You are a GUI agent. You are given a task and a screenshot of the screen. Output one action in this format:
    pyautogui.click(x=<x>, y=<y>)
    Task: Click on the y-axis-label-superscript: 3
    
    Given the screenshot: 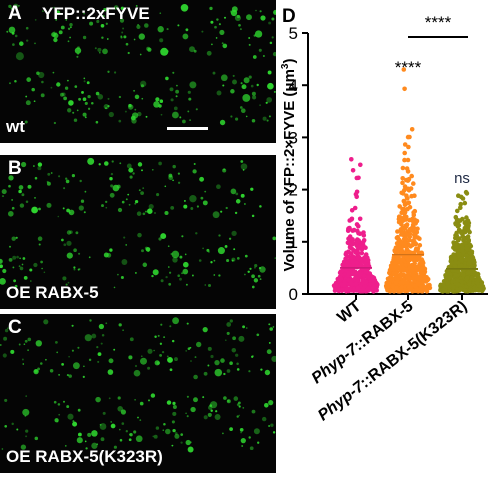 What is the action you would take?
    pyautogui.click(x=285, y=66)
    